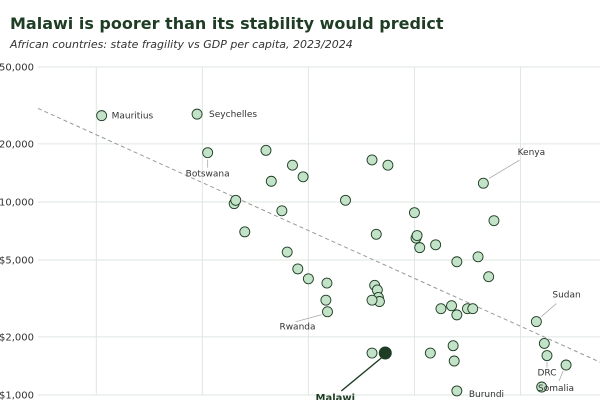 This screenshot has width=600, height=400. I want to click on point-label: DRC, so click(546, 374).